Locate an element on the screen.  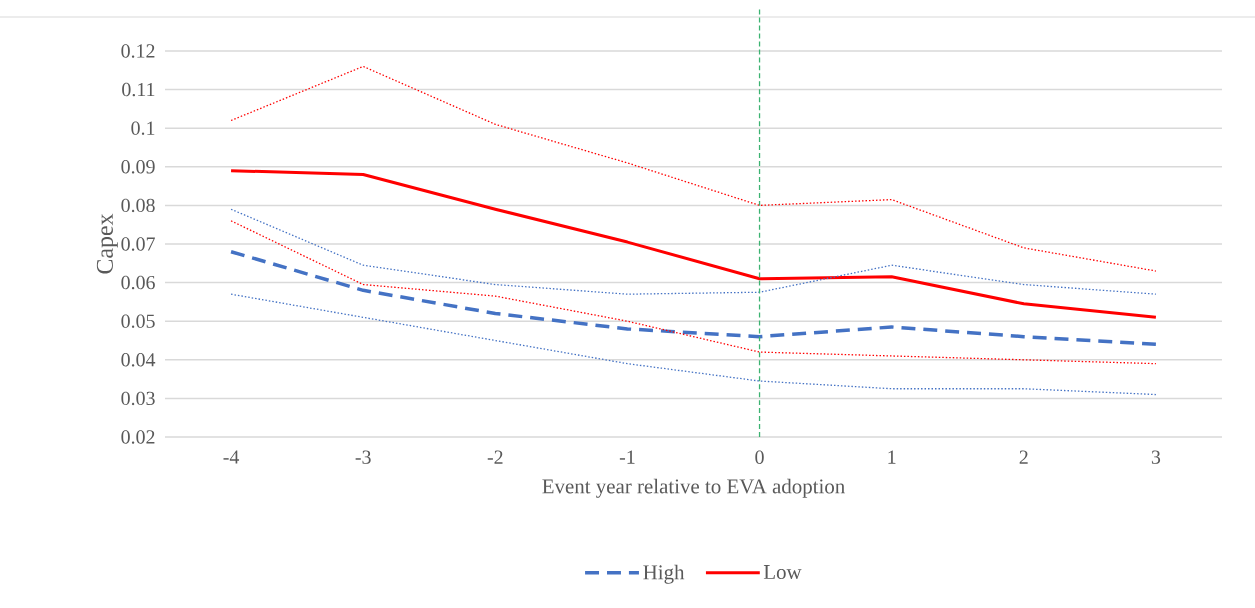
x-tick-label: 1 is located at coordinates (892, 457).